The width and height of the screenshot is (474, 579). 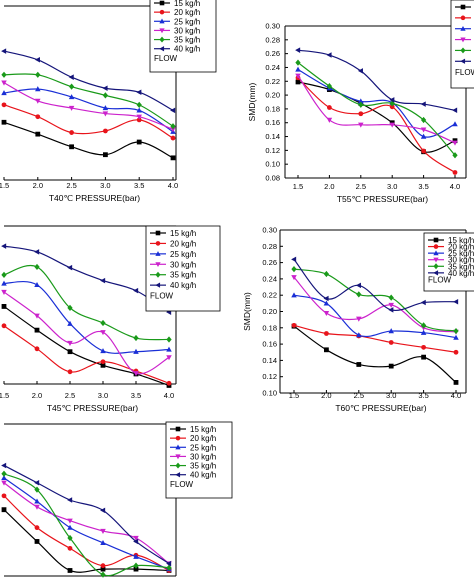 I want to click on legend-label: 25 kg/h, so click(x=187, y=21).